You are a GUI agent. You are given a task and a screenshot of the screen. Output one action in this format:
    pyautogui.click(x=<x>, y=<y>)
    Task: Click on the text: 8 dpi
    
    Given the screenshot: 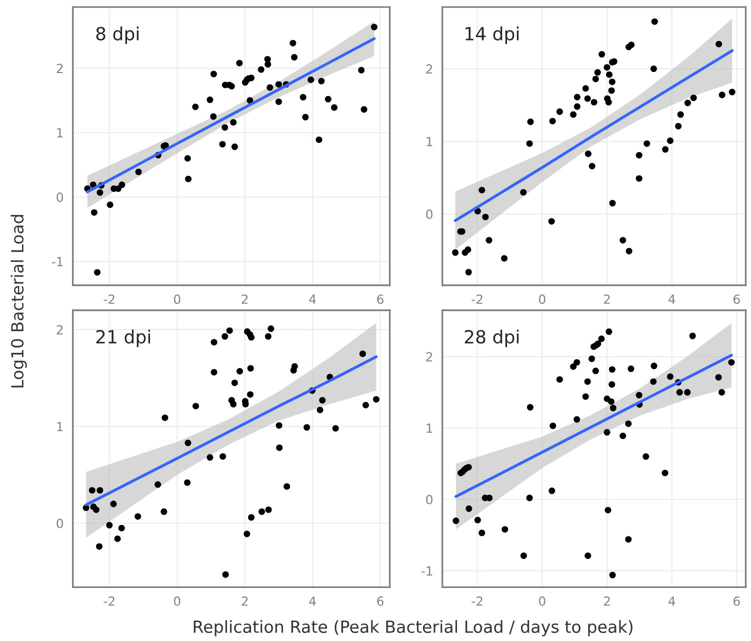 What is the action you would take?
    pyautogui.click(x=117, y=35)
    